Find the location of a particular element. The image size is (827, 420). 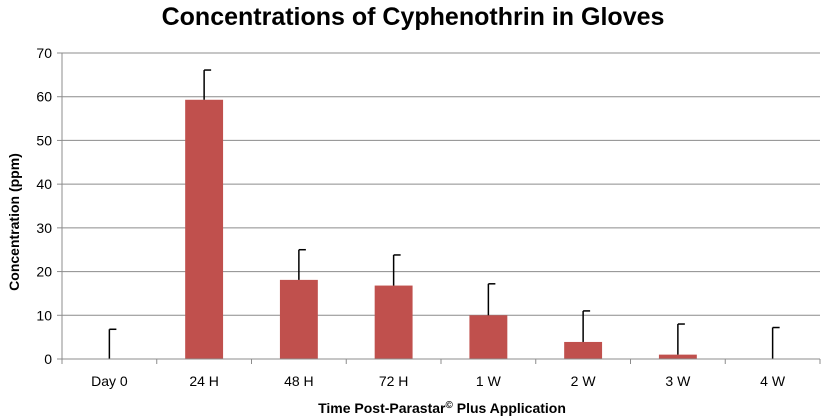

y-tick-label: 50 is located at coordinates (44, 140).